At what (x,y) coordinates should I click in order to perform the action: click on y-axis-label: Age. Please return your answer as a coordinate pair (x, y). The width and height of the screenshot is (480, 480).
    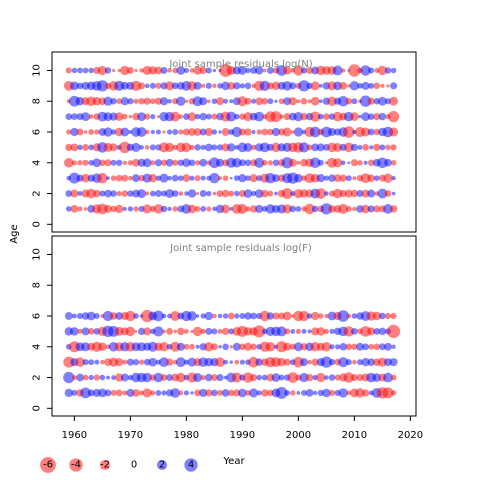
    Looking at the image, I should click on (14, 233).